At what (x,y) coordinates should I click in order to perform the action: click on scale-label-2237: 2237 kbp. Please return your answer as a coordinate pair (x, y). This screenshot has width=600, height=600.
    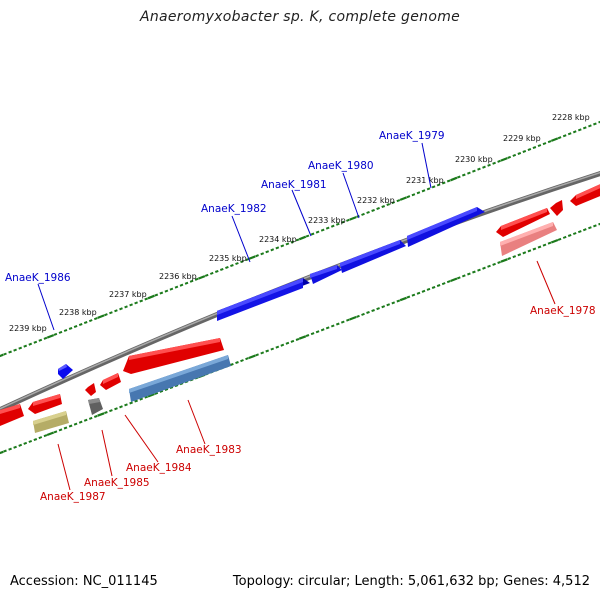
    Looking at the image, I should click on (128, 294).